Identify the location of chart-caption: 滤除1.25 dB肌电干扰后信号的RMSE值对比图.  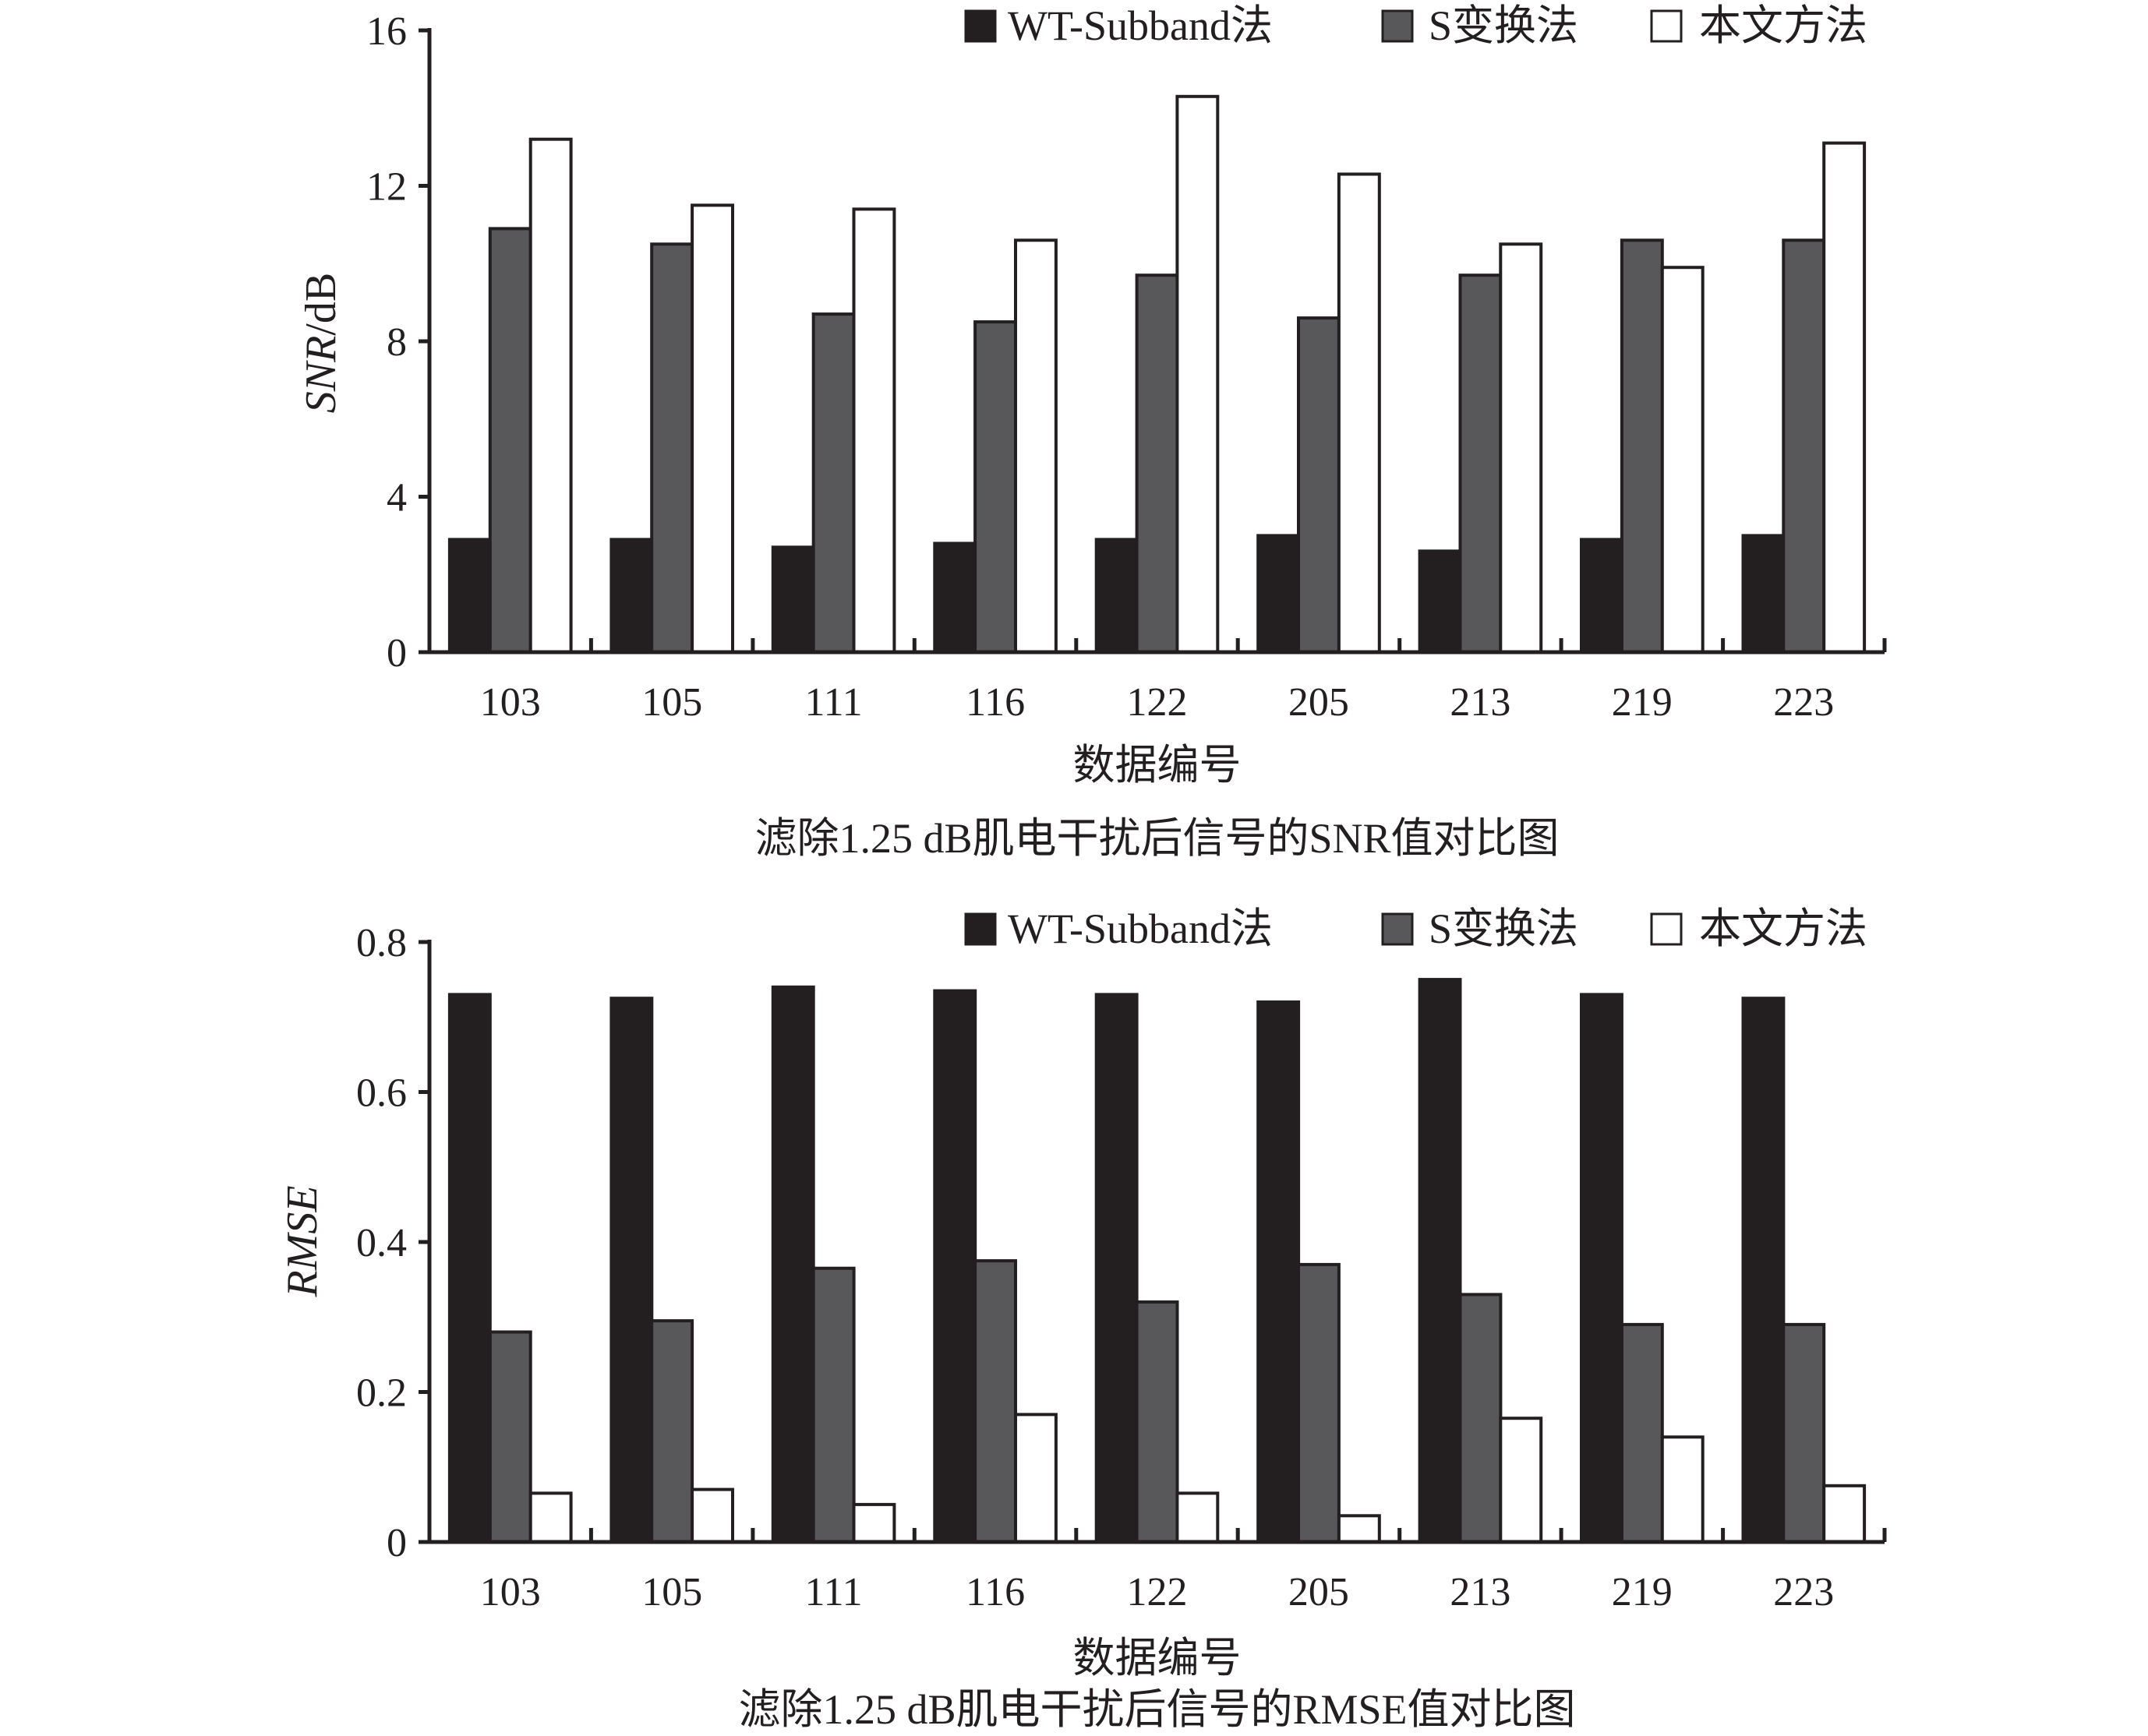
(1156, 1710).